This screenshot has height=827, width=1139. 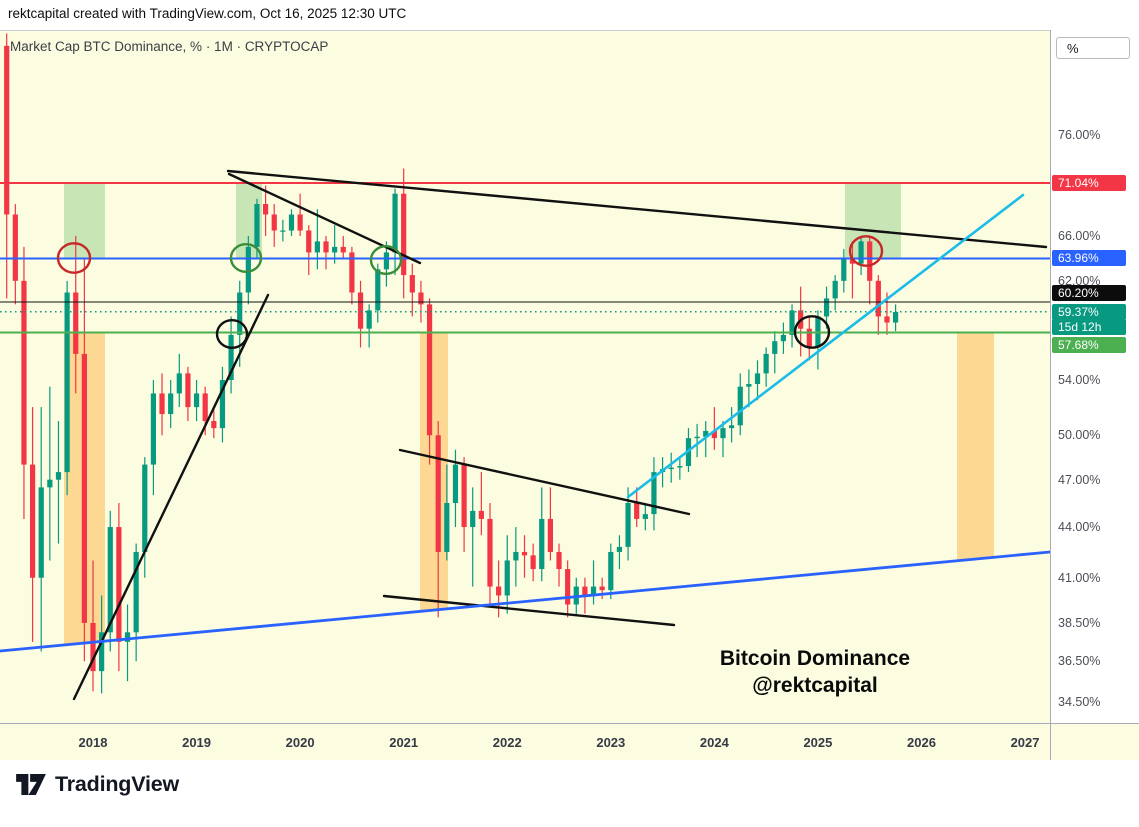 I want to click on price-axis-tick: 38.50%, so click(x=1079, y=622).